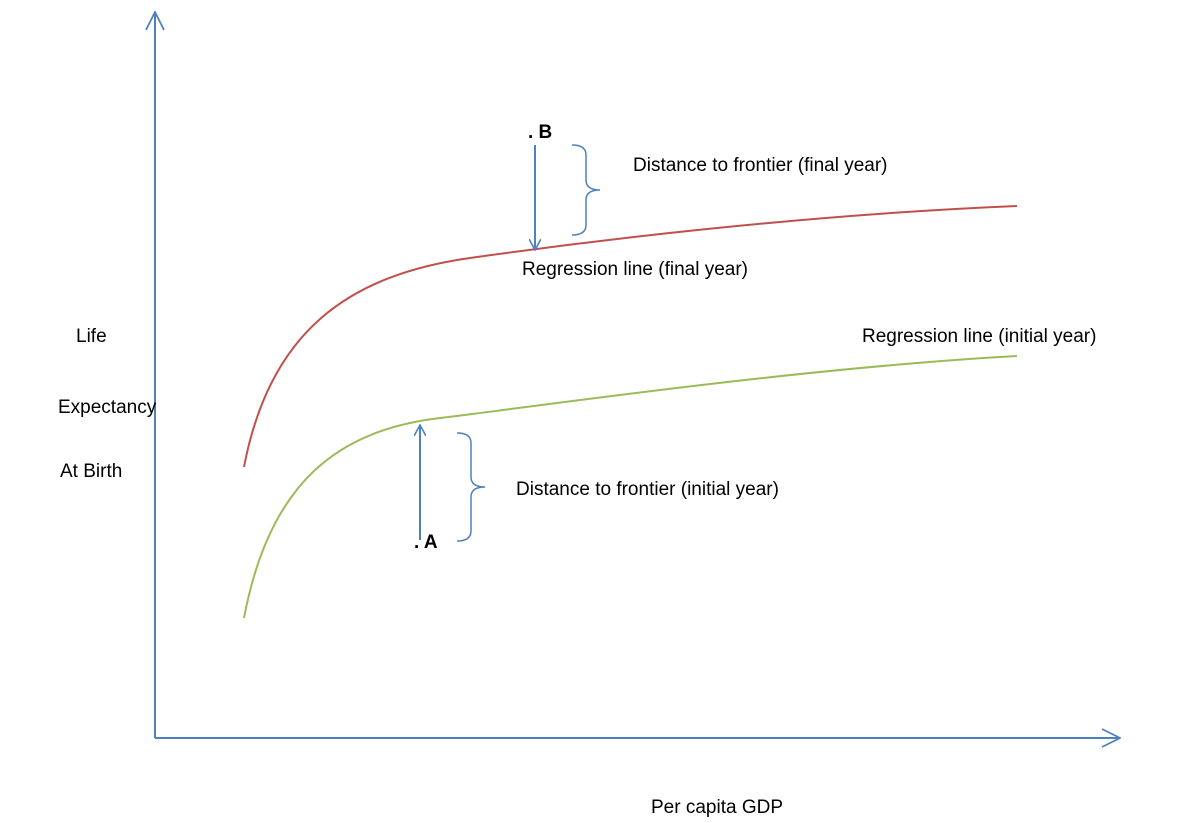 This screenshot has width=1199, height=823. I want to click on distance-label: Distance to frontier (initial year), so click(647, 489).